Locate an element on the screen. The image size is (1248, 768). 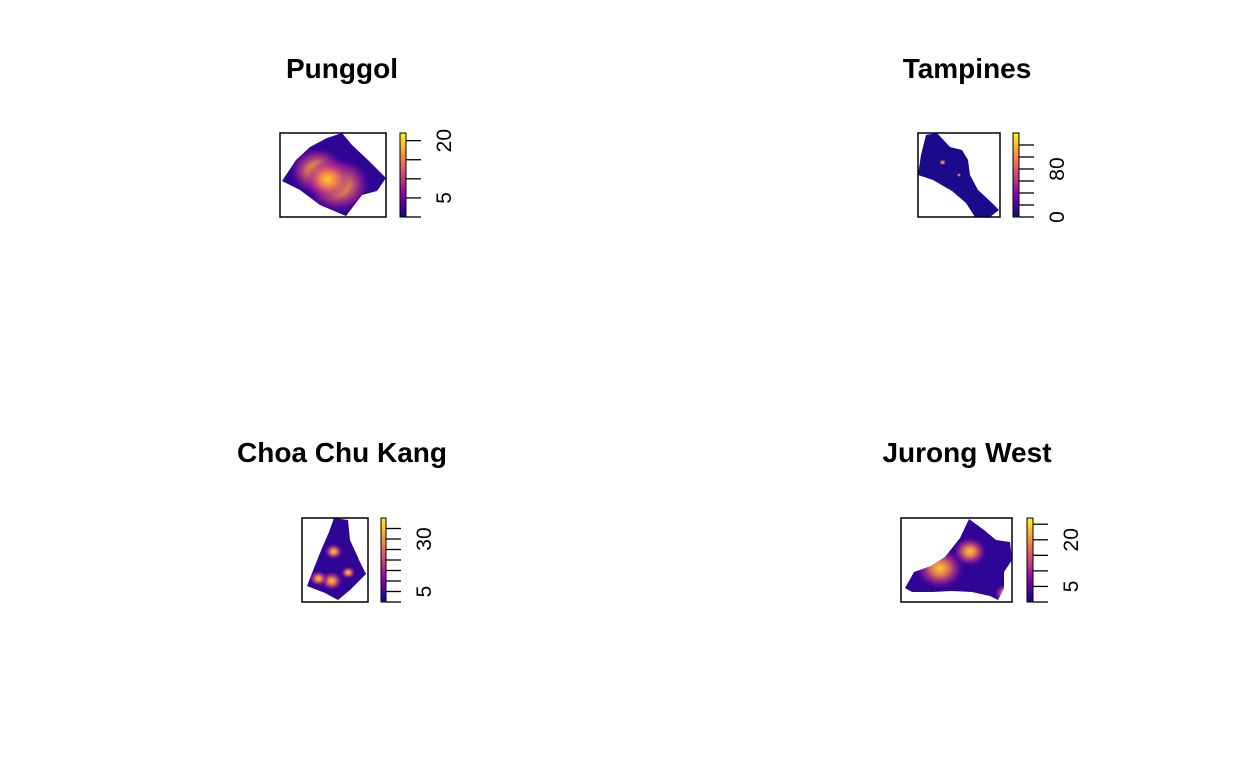
colorbar-choa-chu-kang: 5 30 is located at coordinates (408, 560).